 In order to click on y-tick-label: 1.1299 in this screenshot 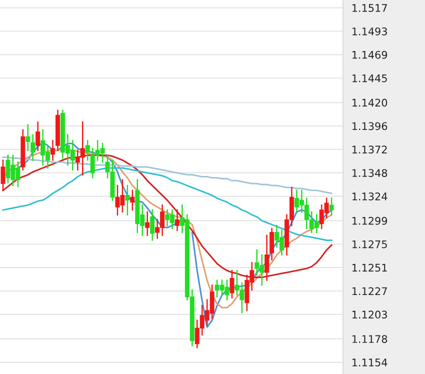, I will do `click(370, 220)`.